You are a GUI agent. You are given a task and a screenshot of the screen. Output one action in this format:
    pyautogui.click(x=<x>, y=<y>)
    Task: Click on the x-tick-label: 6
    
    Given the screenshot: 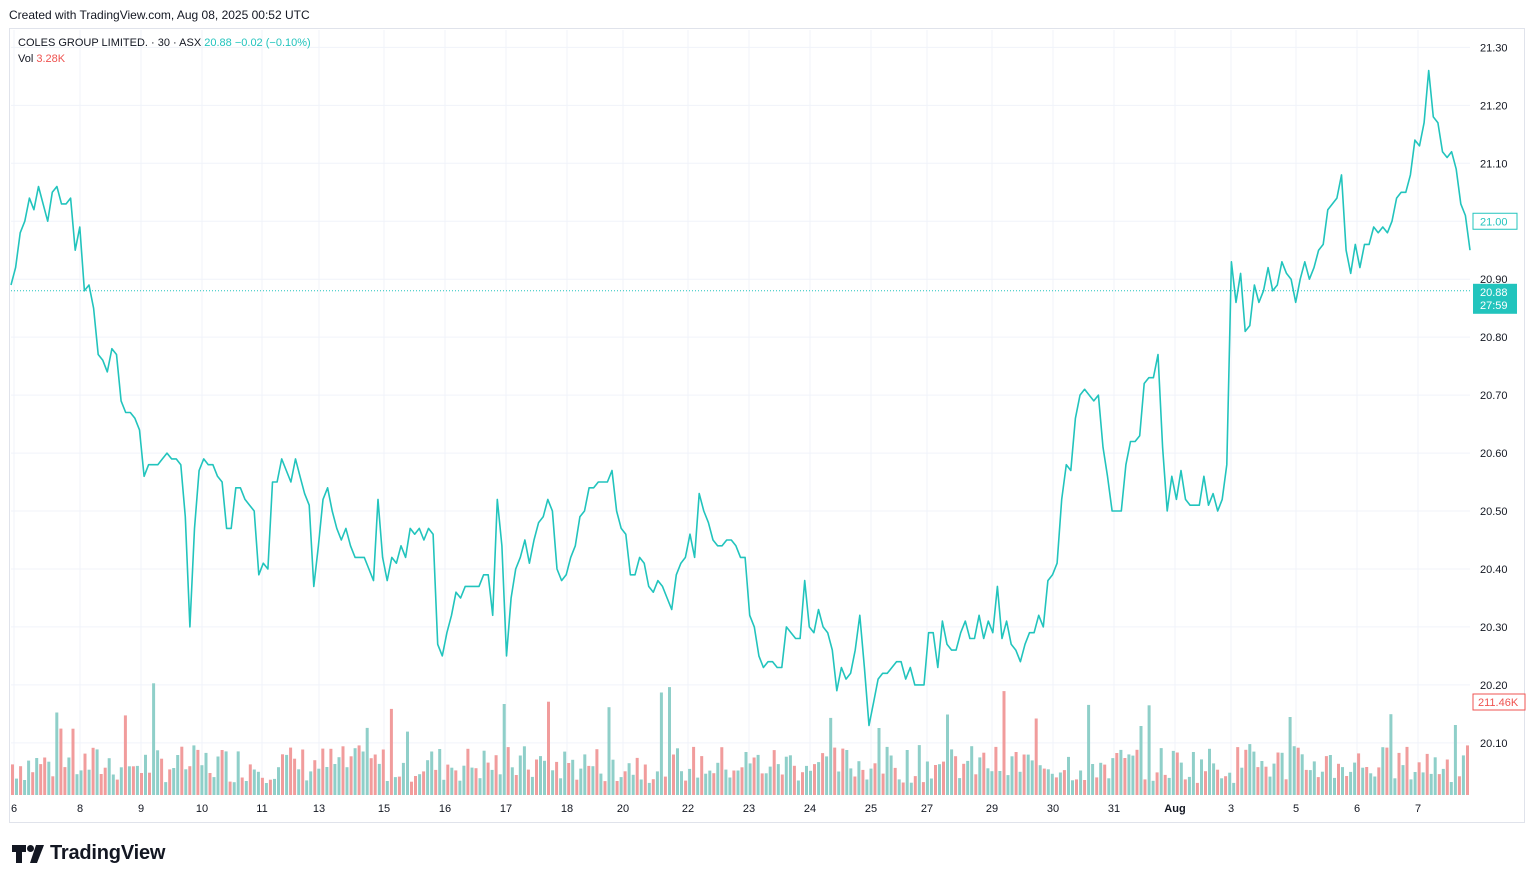 What is the action you would take?
    pyautogui.click(x=1357, y=809)
    